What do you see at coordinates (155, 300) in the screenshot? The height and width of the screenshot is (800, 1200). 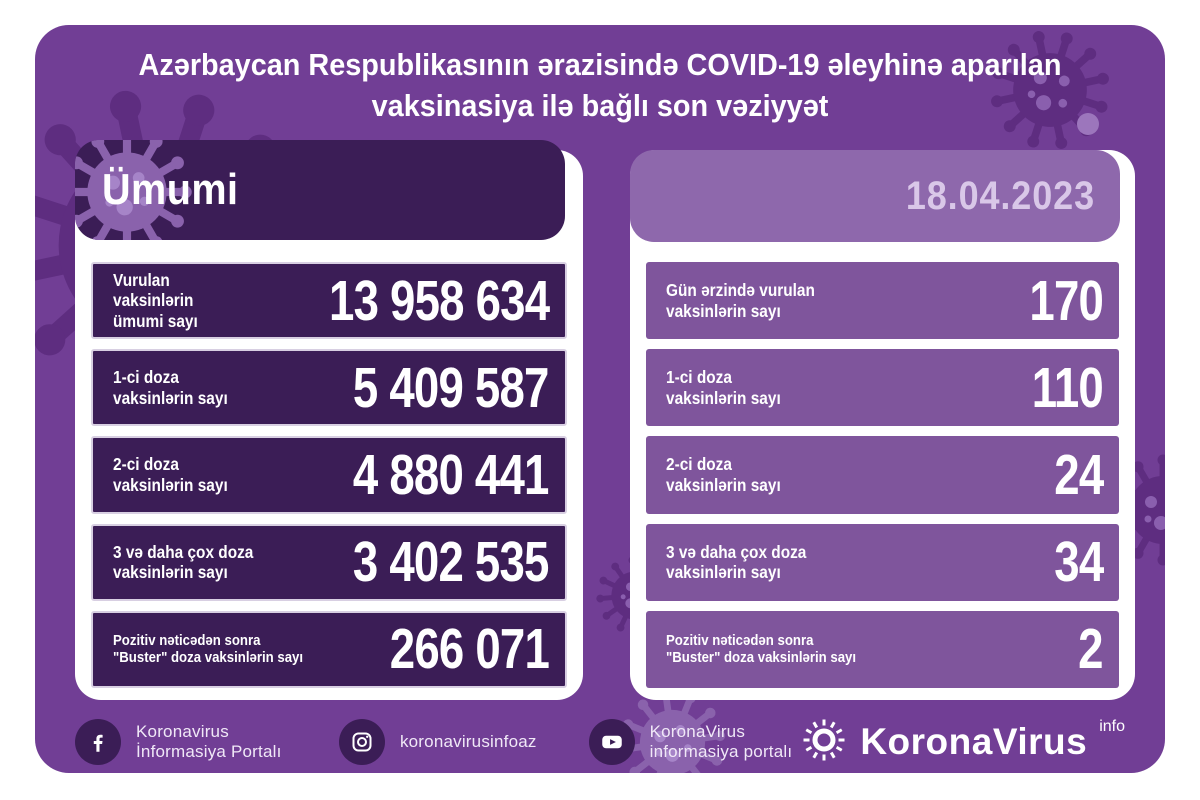 I see `stat-label: Vurulan vaksinlərin ümumi sayı` at bounding box center [155, 300].